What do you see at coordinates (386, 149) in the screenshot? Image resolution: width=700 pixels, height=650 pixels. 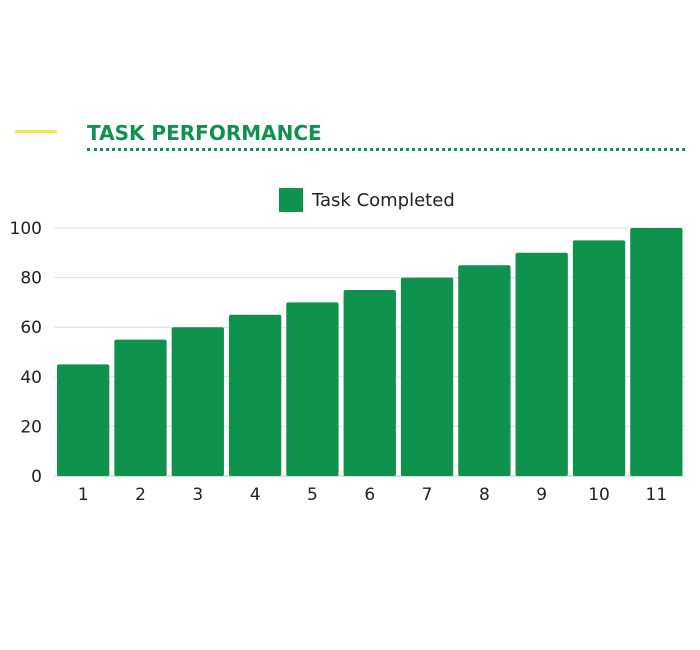 I see `title-underline` at bounding box center [386, 149].